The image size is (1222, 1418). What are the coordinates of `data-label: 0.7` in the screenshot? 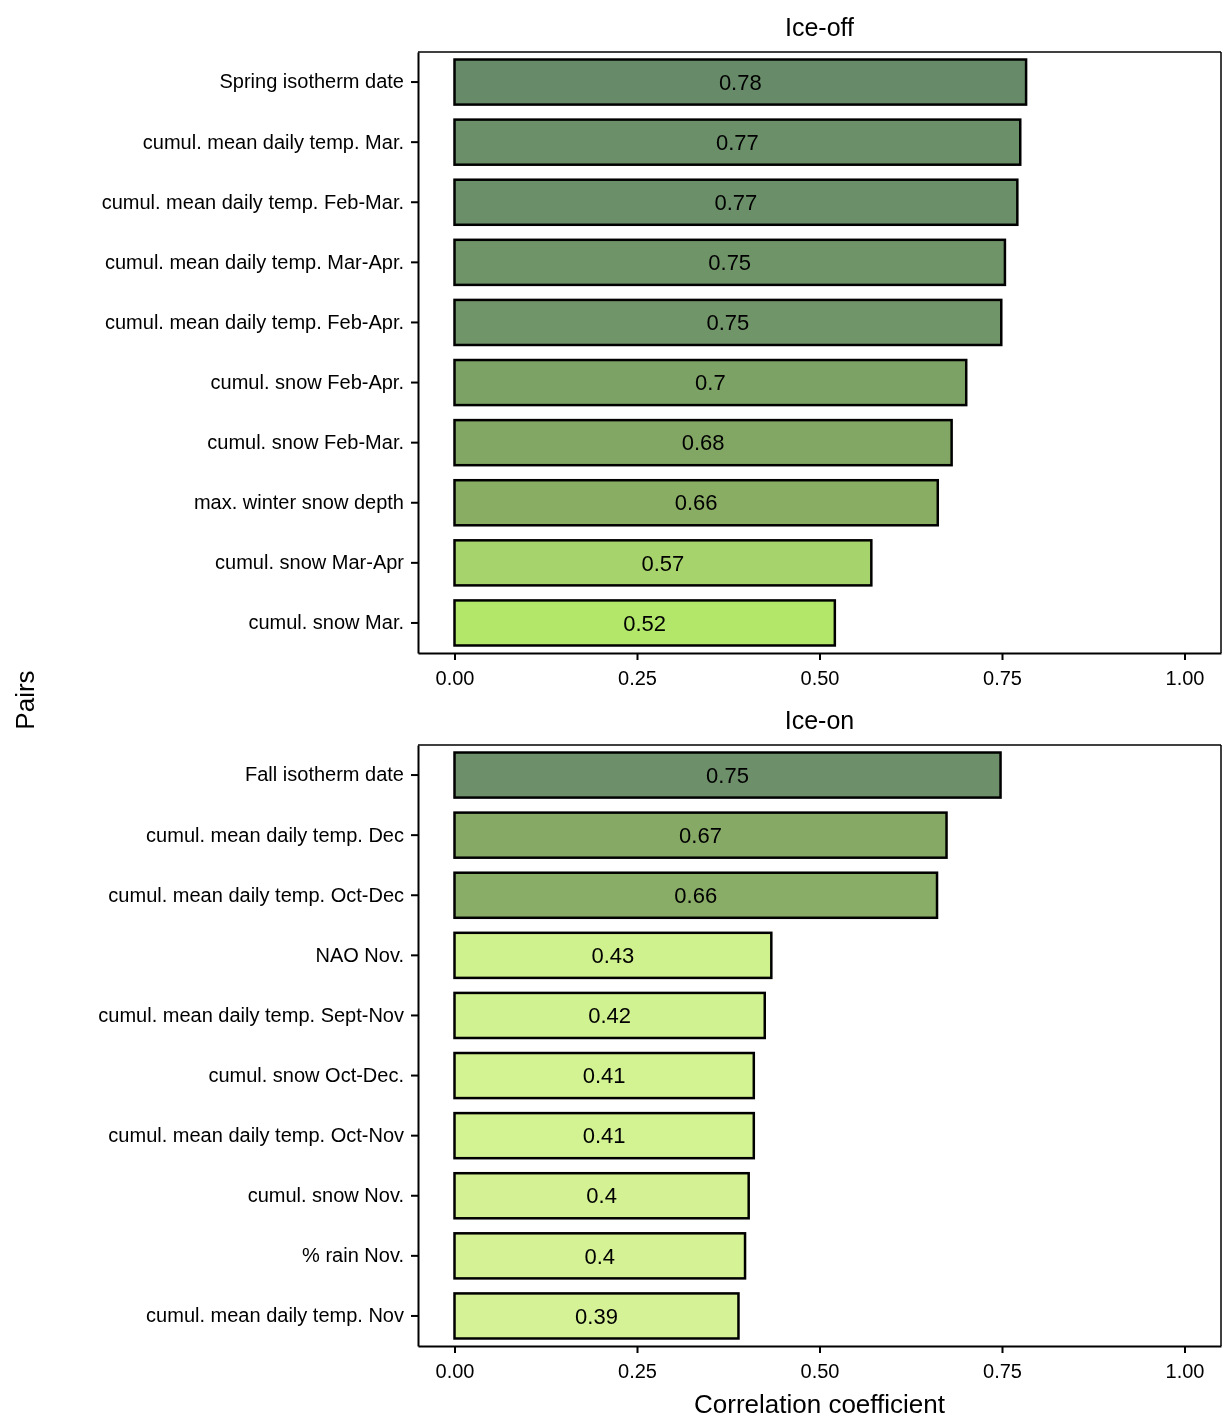 It's located at (710, 383).